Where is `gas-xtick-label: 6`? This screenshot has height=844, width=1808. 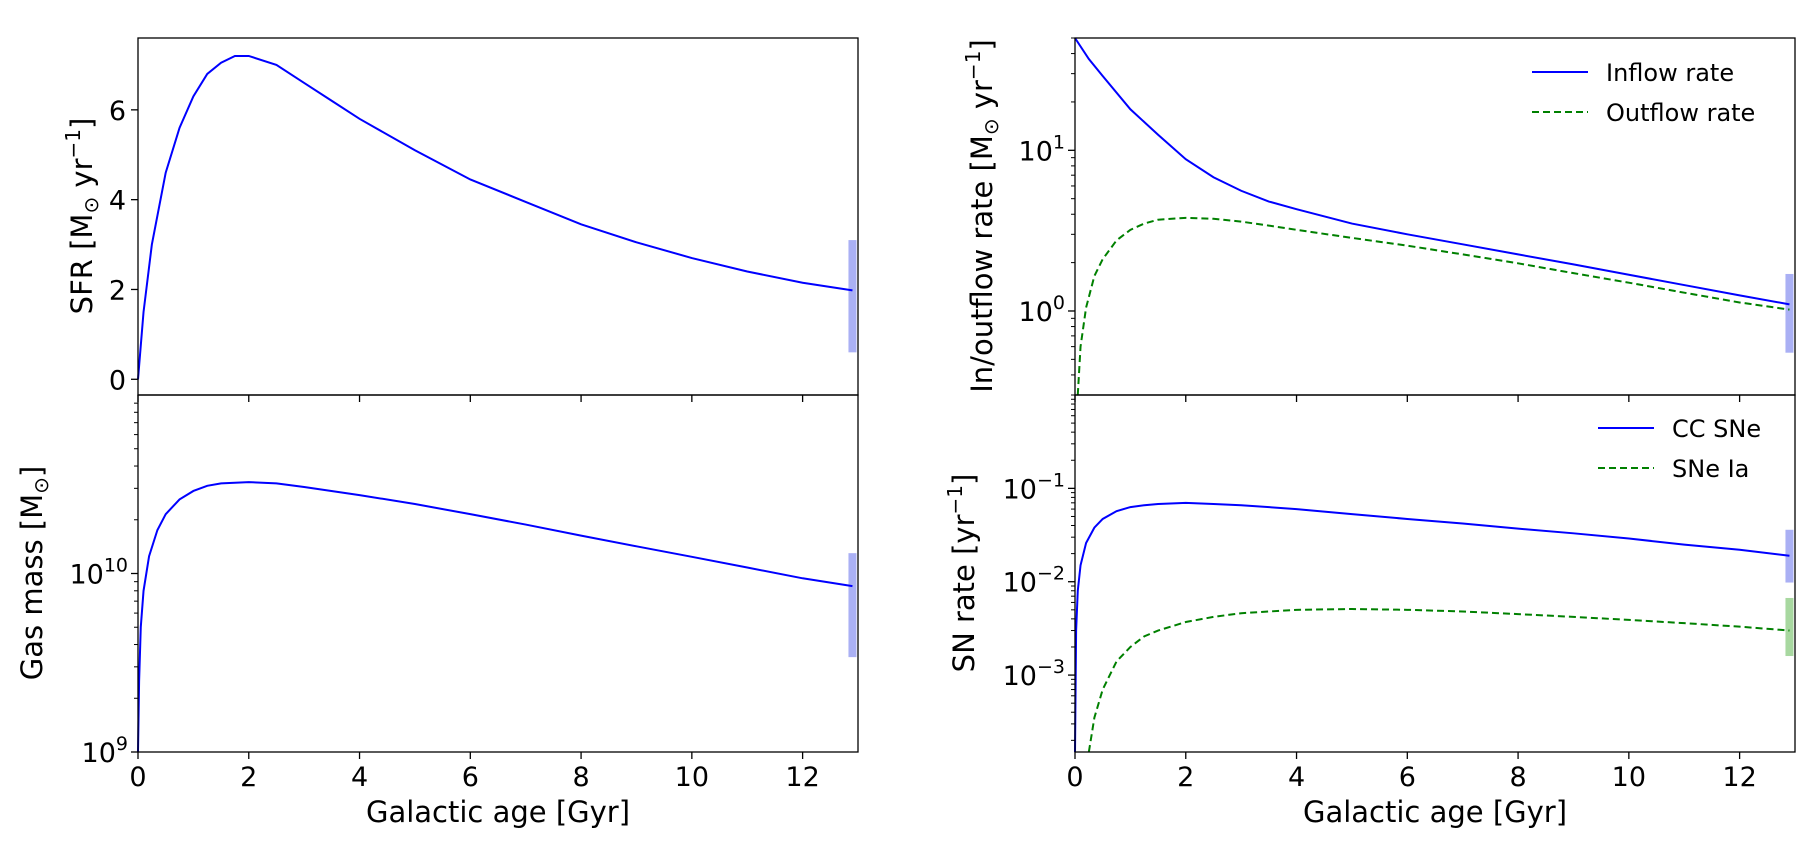 gas-xtick-label: 6 is located at coordinates (470, 777).